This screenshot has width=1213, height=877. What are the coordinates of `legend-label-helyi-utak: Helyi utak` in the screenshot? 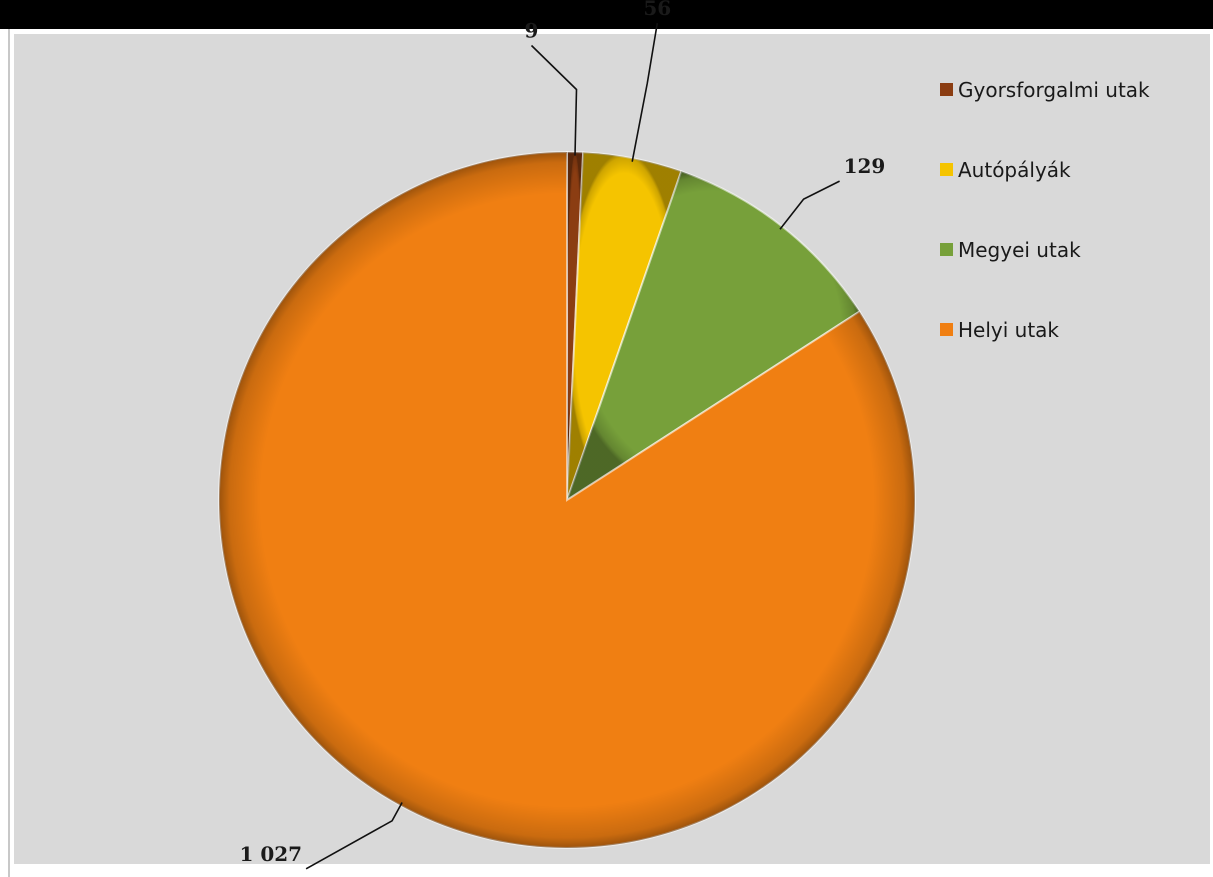 It's located at (1008, 330).